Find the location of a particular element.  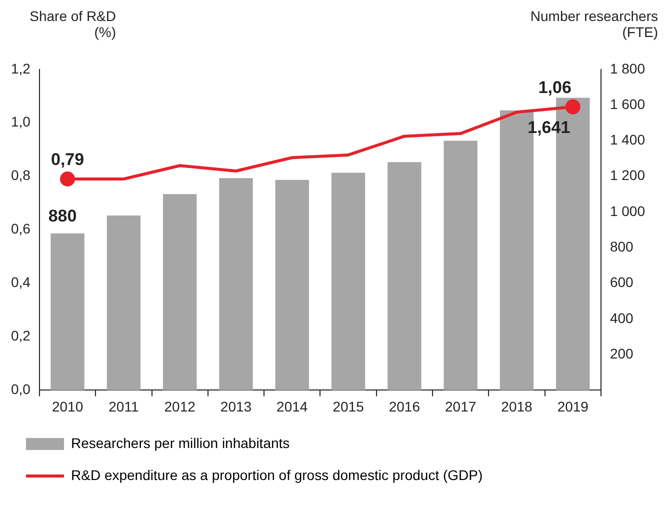

x-tick-label: 2010 is located at coordinates (68, 406).